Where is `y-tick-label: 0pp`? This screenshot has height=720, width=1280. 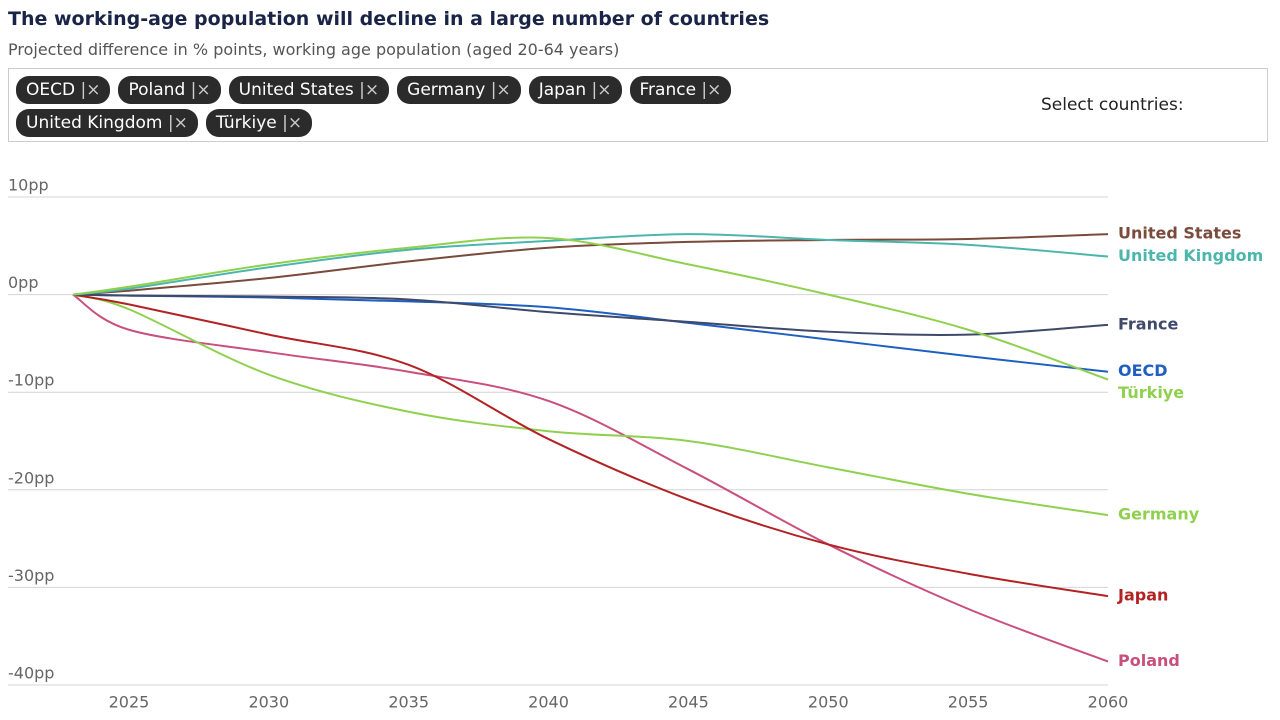
y-tick-label: 0pp is located at coordinates (23, 282).